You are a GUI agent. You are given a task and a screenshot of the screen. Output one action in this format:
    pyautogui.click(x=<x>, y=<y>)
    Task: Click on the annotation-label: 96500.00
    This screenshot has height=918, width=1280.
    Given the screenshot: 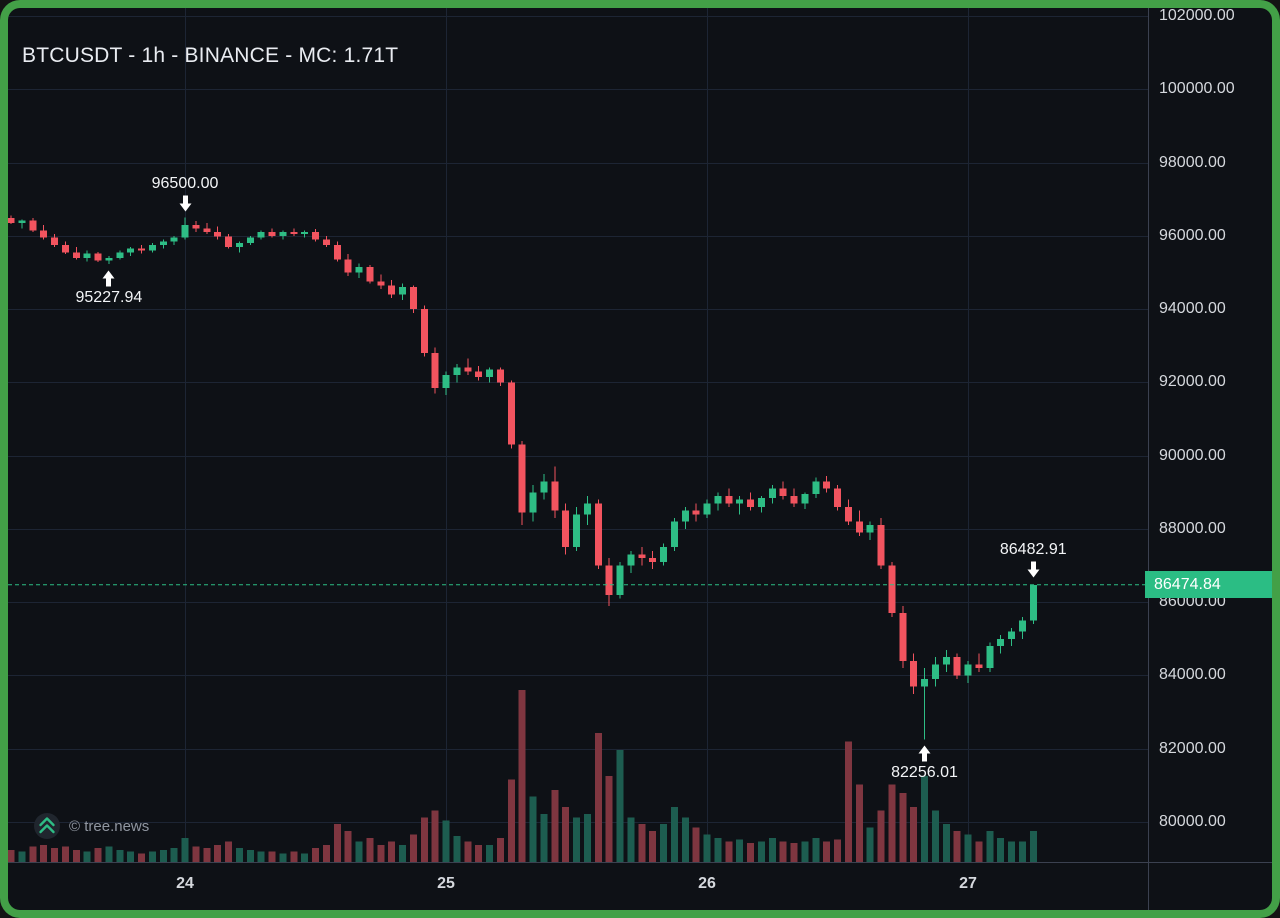 What is the action you would take?
    pyautogui.click(x=185, y=183)
    